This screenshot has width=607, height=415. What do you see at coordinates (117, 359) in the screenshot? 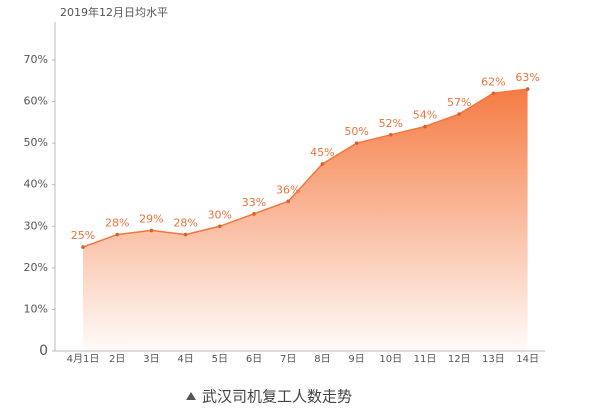
I see `x-tick-label: 2日` at bounding box center [117, 359].